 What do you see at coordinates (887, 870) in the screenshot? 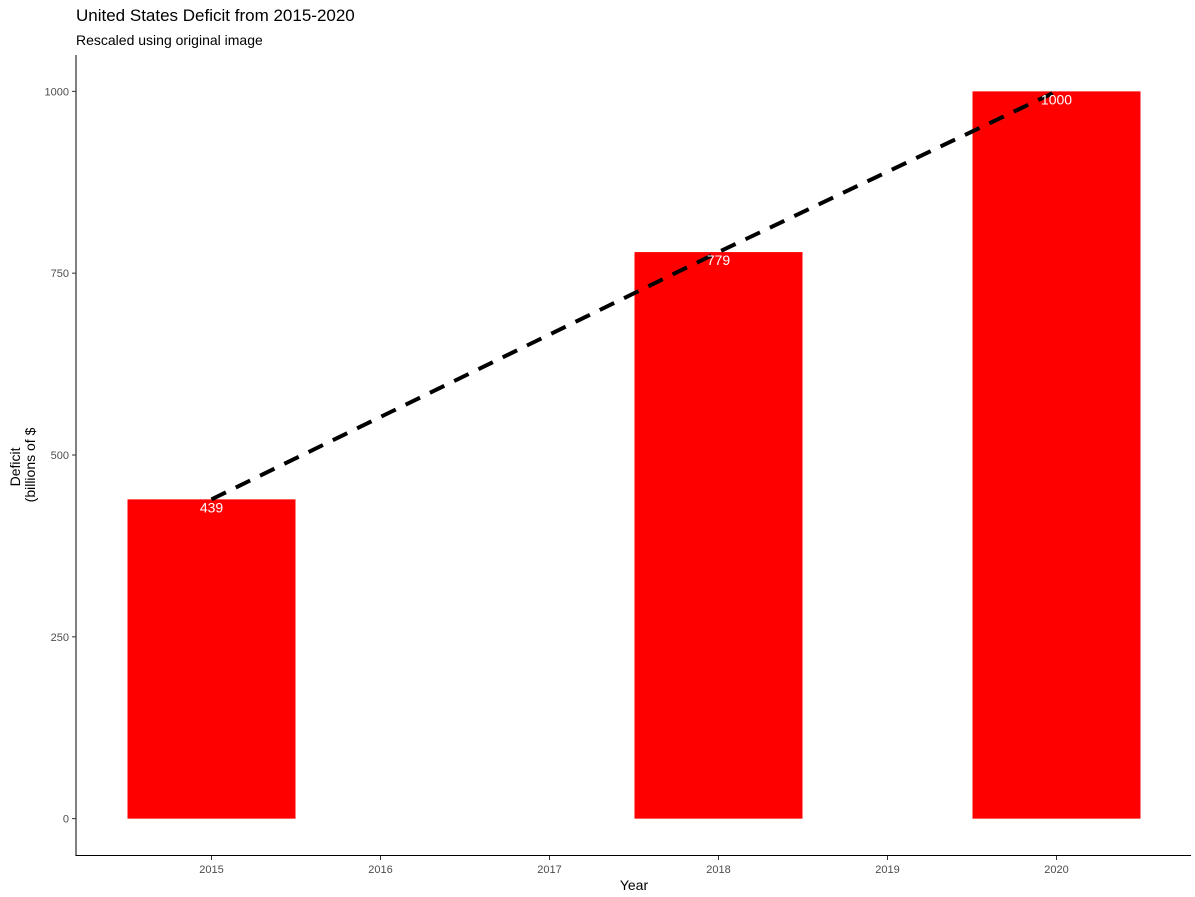
I see `x-tick-label: 2019` at bounding box center [887, 870].